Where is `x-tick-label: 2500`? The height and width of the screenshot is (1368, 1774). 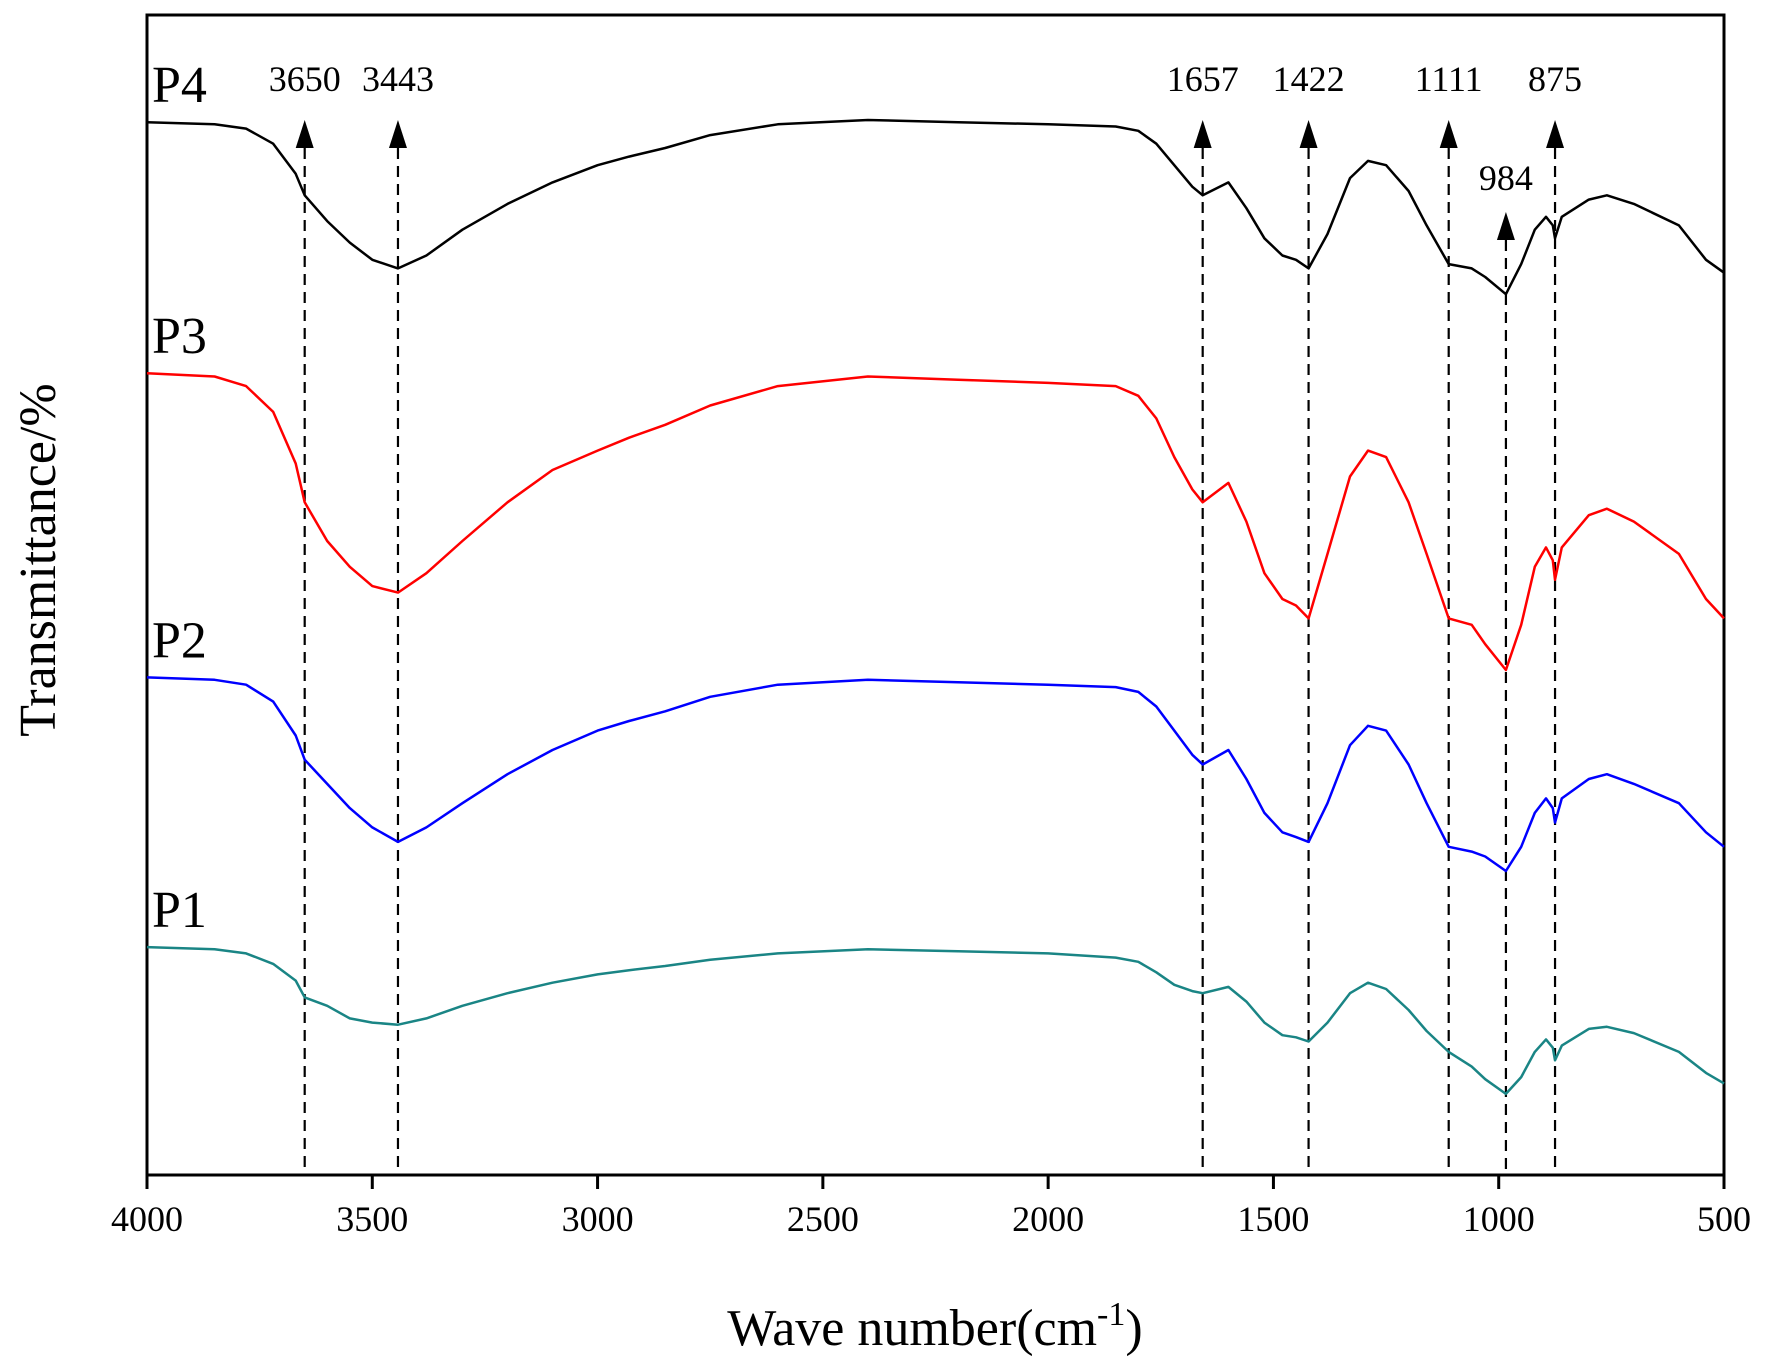
x-tick-label: 2500 is located at coordinates (823, 1219).